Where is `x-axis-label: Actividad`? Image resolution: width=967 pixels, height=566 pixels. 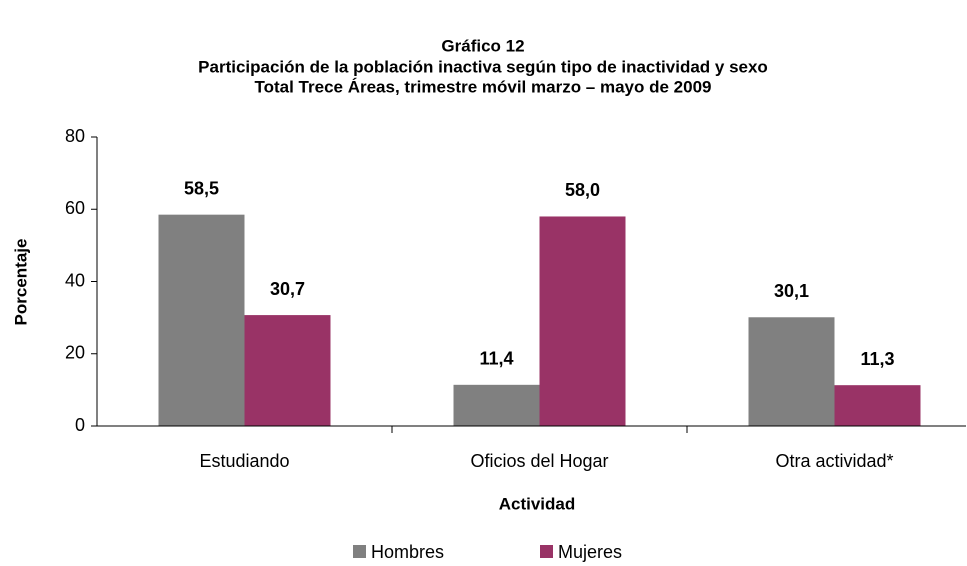 x-axis-label: Actividad is located at coordinates (537, 503).